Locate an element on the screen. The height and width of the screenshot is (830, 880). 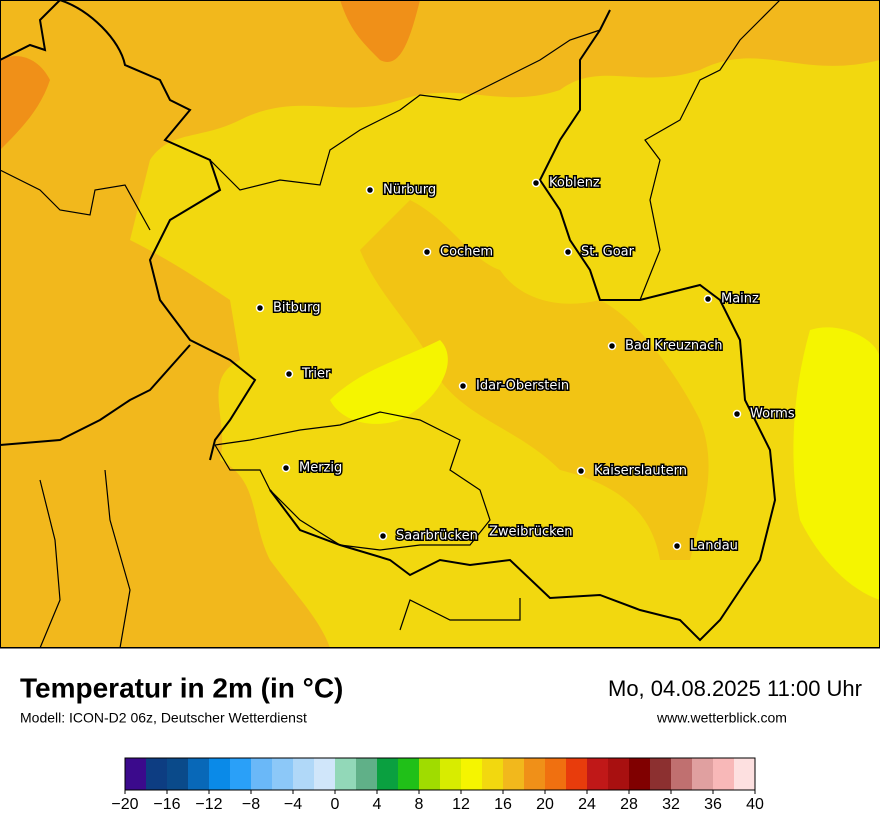
colorbar-tick-label: 8 is located at coordinates (419, 804).